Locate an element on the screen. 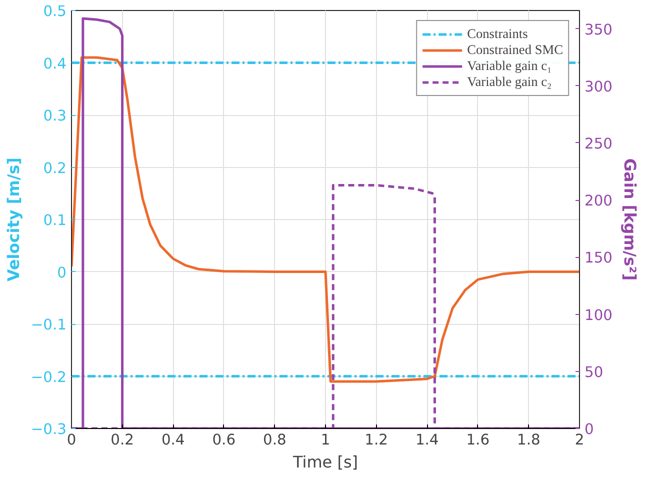 The height and width of the screenshot is (478, 649). y-tick-label: 0.3 is located at coordinates (55, 116).